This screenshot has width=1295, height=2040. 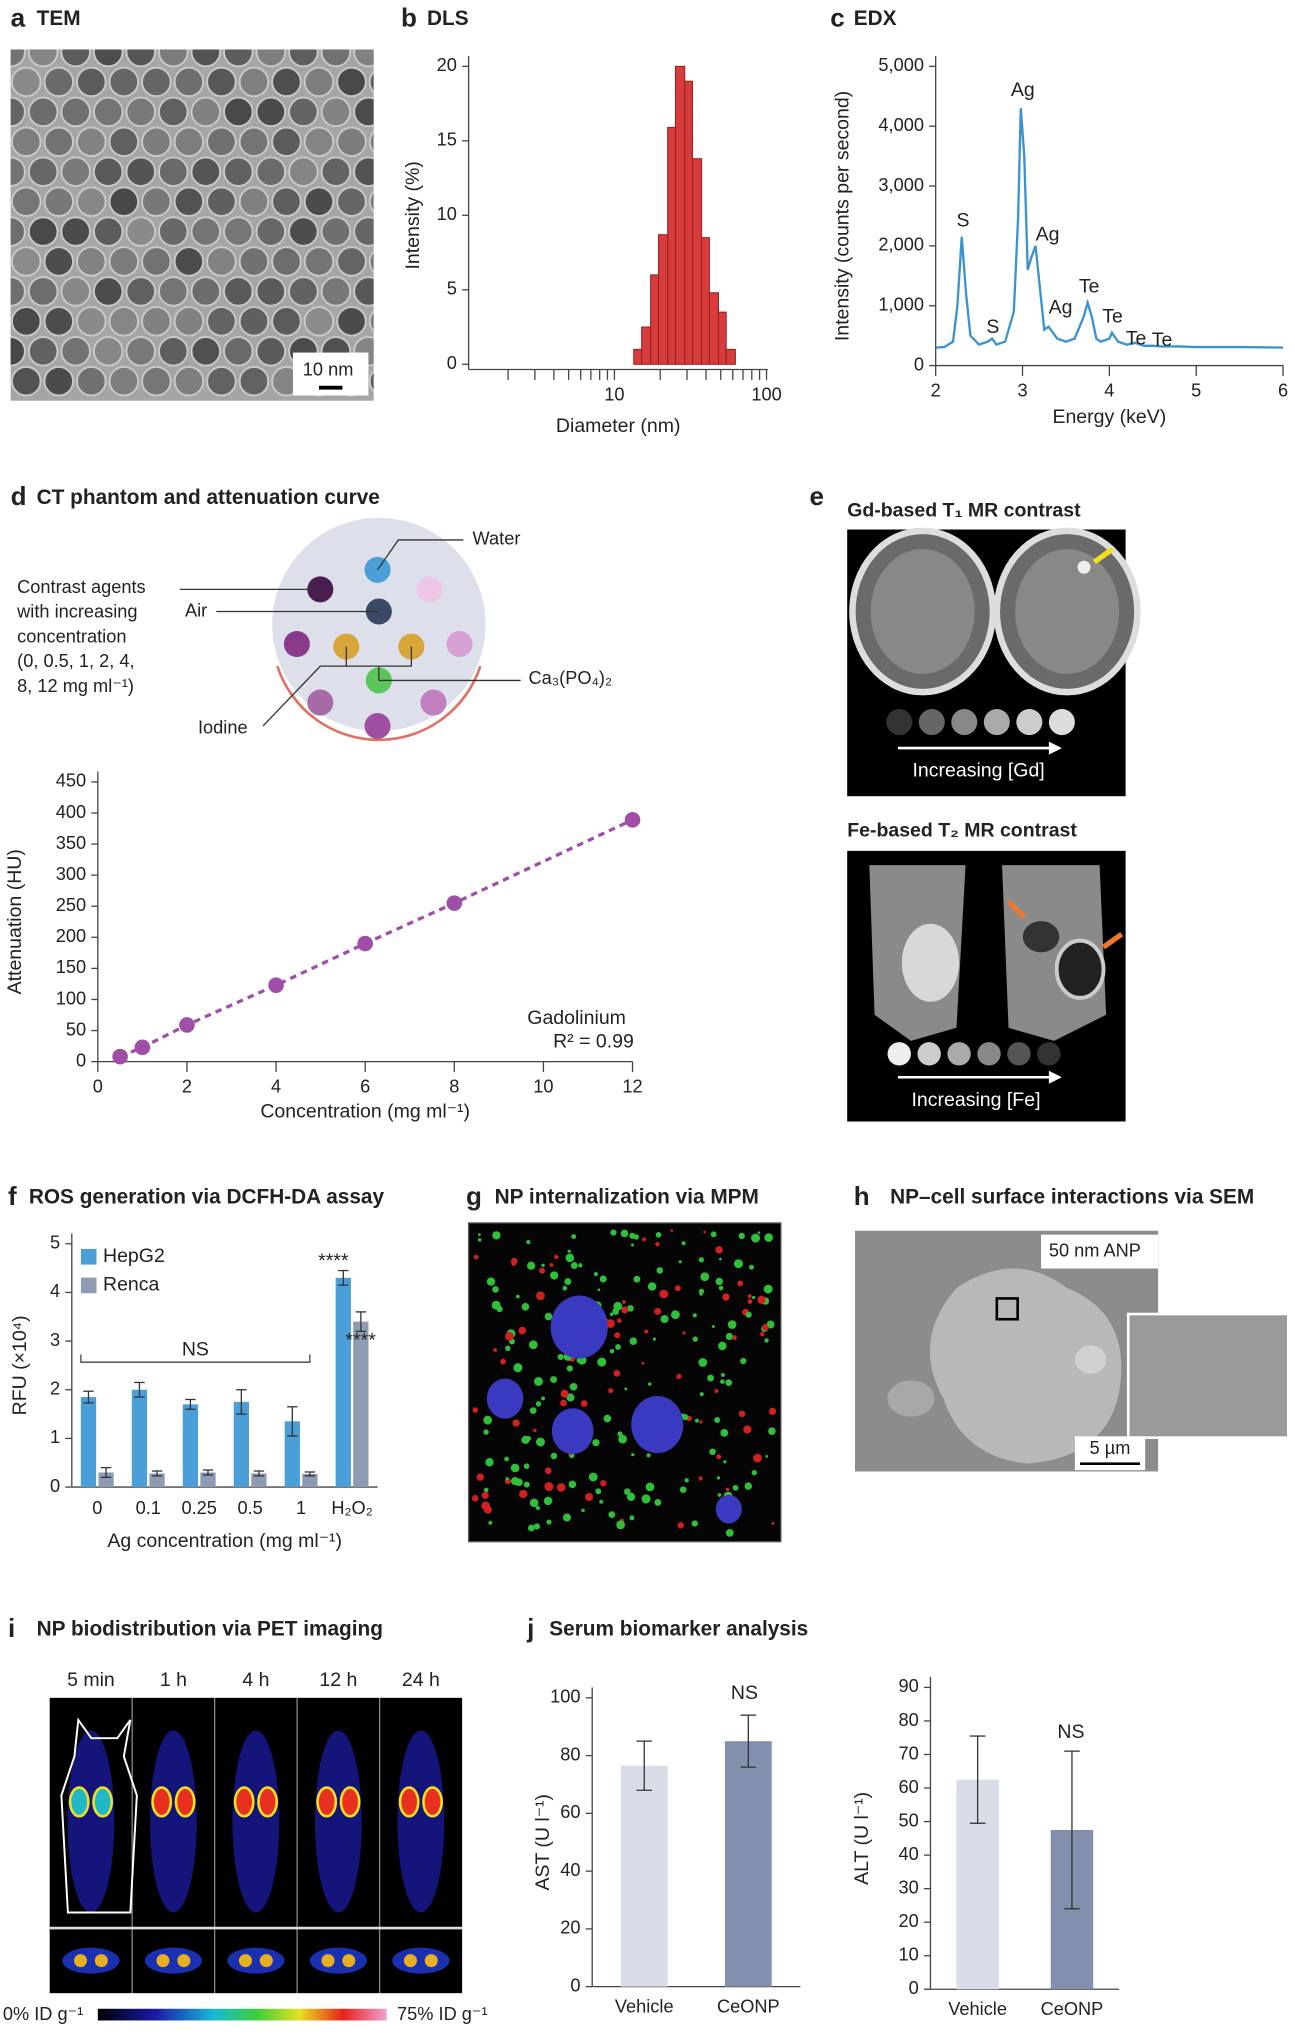 I want to click on y-tick-label: 10, so click(x=909, y=1955).